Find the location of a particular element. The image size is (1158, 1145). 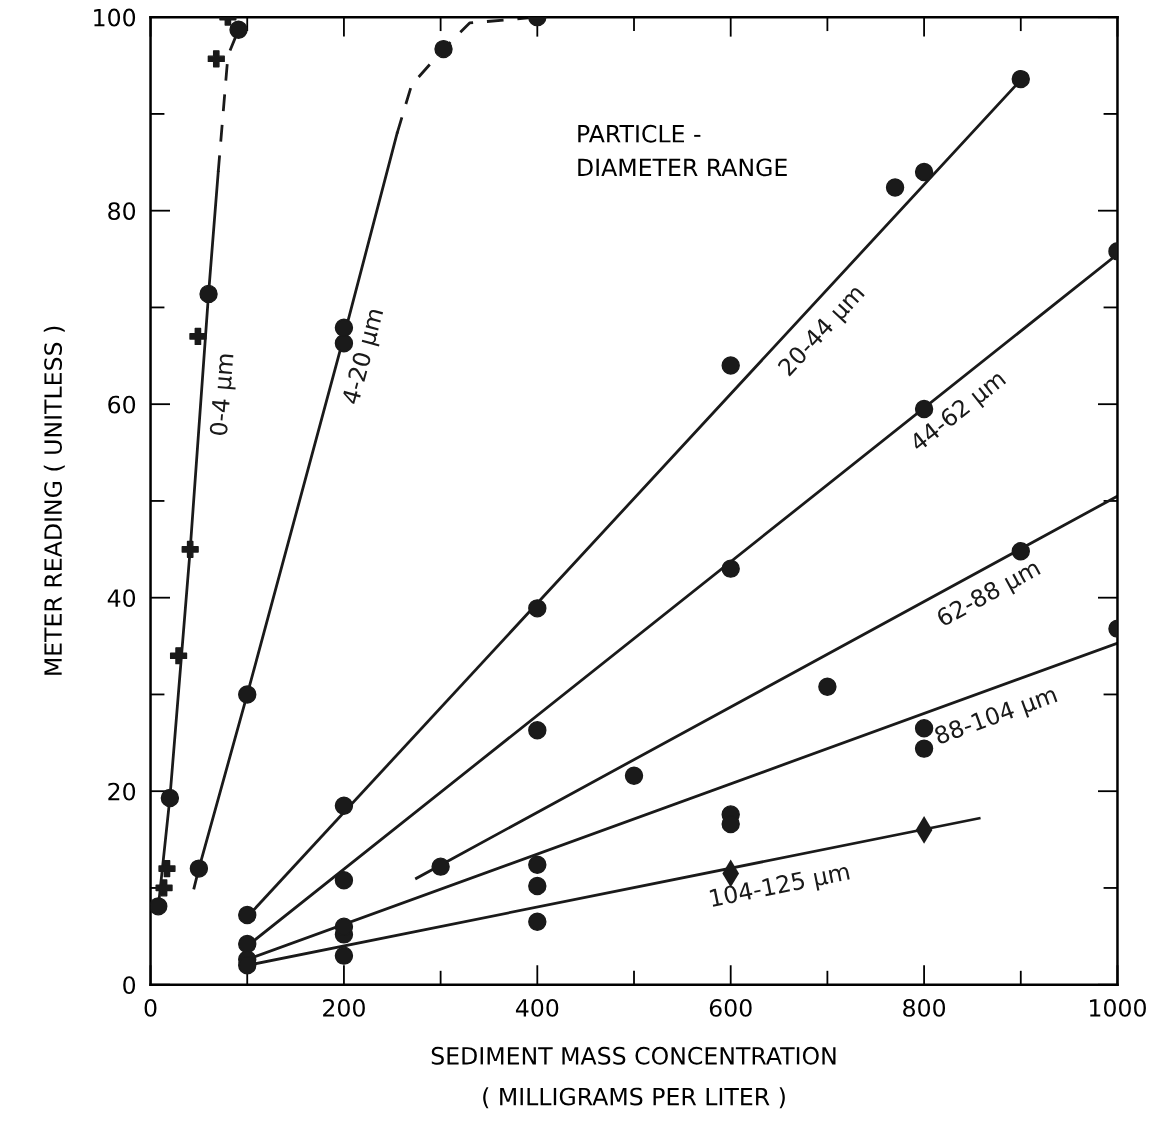

x-tick-label: 1000 is located at coordinates (1118, 1008).